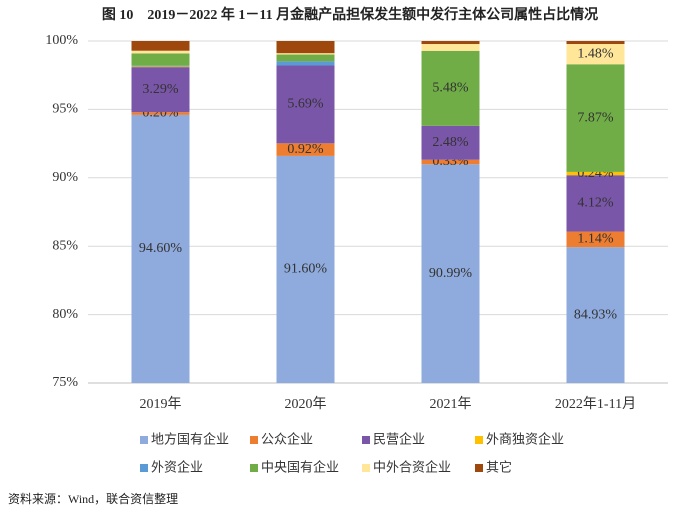 The image size is (700, 514). What do you see at coordinates (61, 40) in the screenshot?
I see `y-tick-label: 100%` at bounding box center [61, 40].